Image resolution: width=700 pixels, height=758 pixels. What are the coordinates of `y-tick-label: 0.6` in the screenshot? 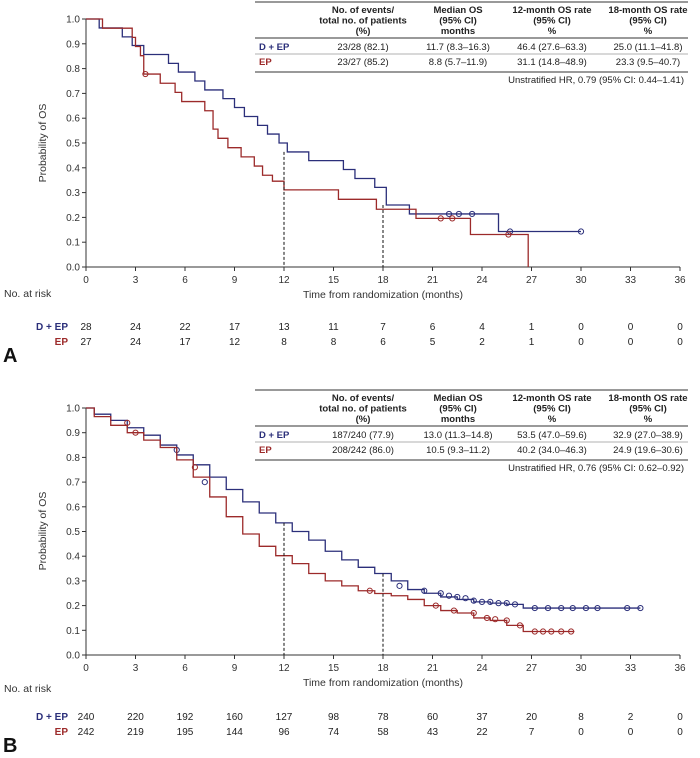 It's located at (73, 119).